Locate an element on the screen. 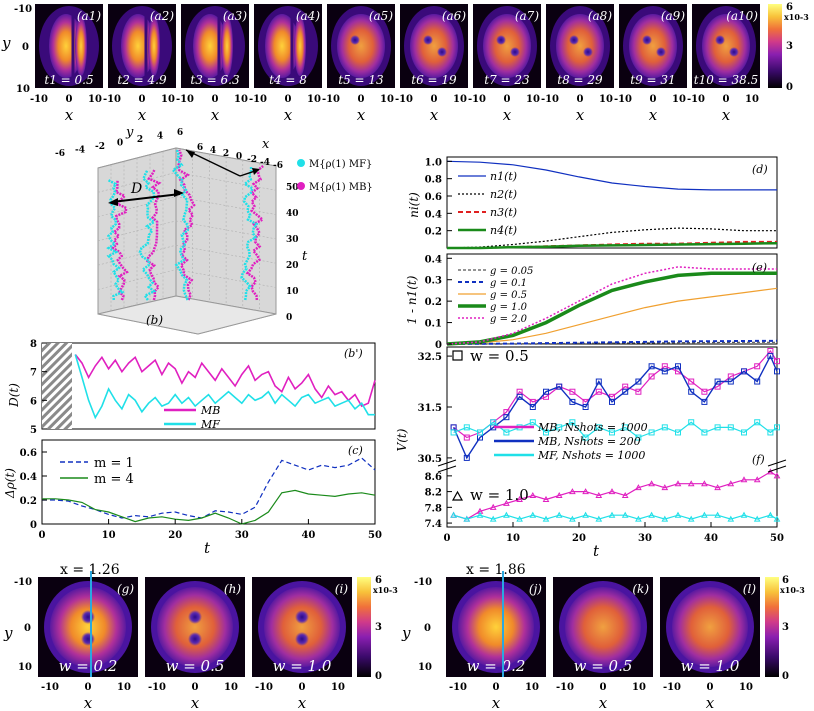 Image resolution: width=814 pixels, height=711 pixels. x-axis-label: x is located at coordinates (195, 702).